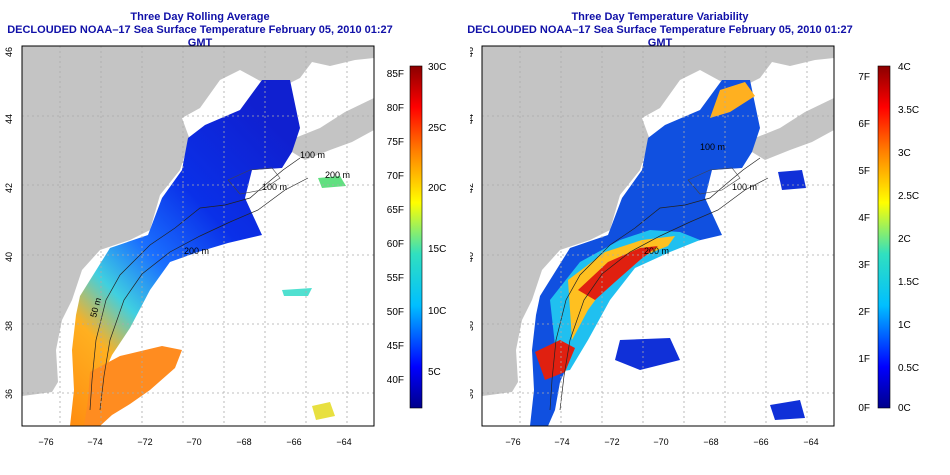 The image size is (950, 475). I want to click on high-variability, so click(621, 288).